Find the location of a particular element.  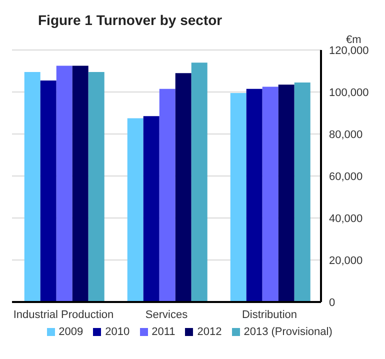

legend-label: 2012 is located at coordinates (209, 332).